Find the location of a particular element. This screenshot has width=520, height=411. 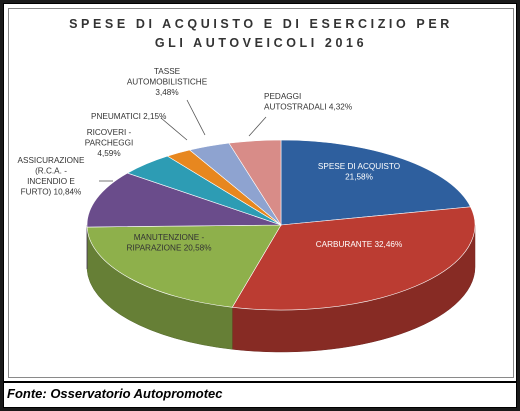

data-label-spese-di-acquisto: SPESE DI ACQUISTO 21,58% is located at coordinates (359, 172).